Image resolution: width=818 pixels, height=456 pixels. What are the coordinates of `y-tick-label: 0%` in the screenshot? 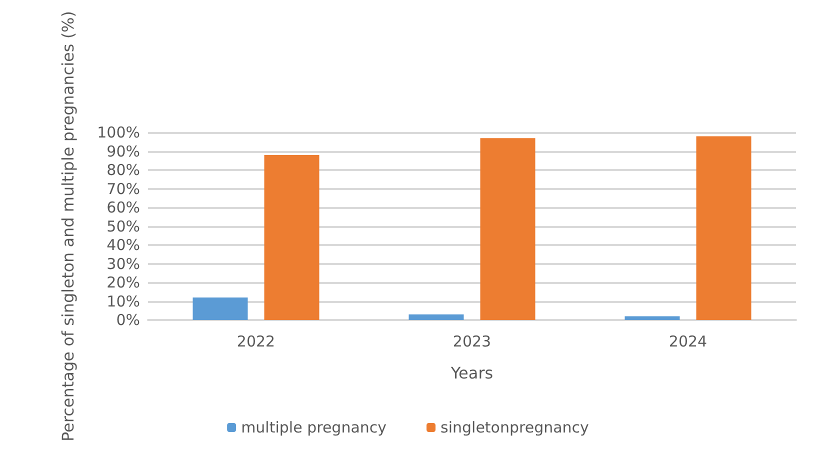 It's located at (128, 320).